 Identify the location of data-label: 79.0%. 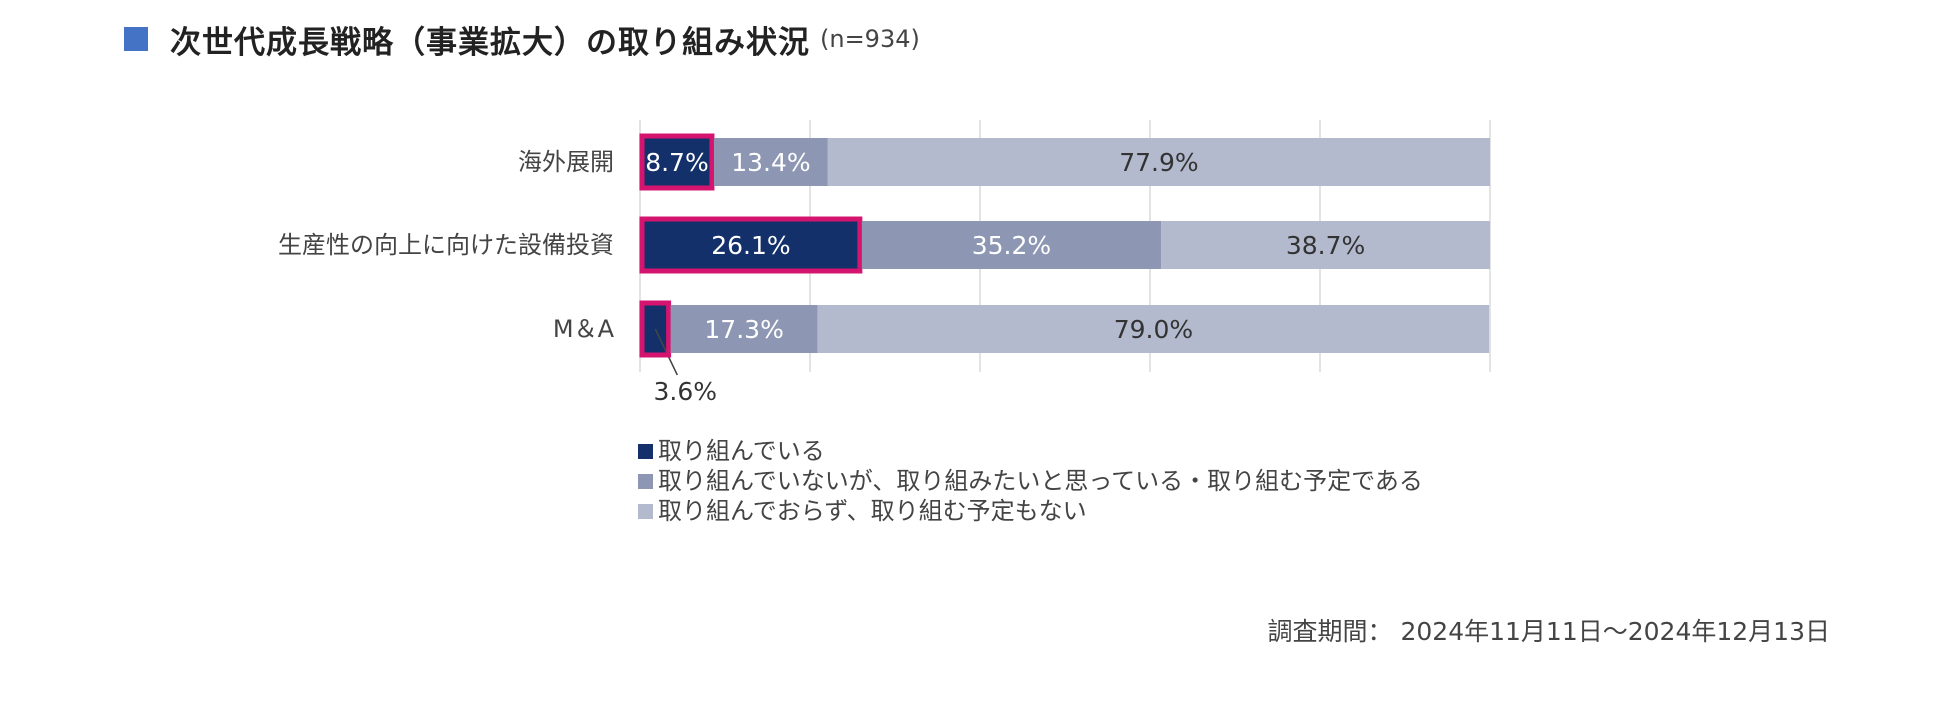
(1153, 329).